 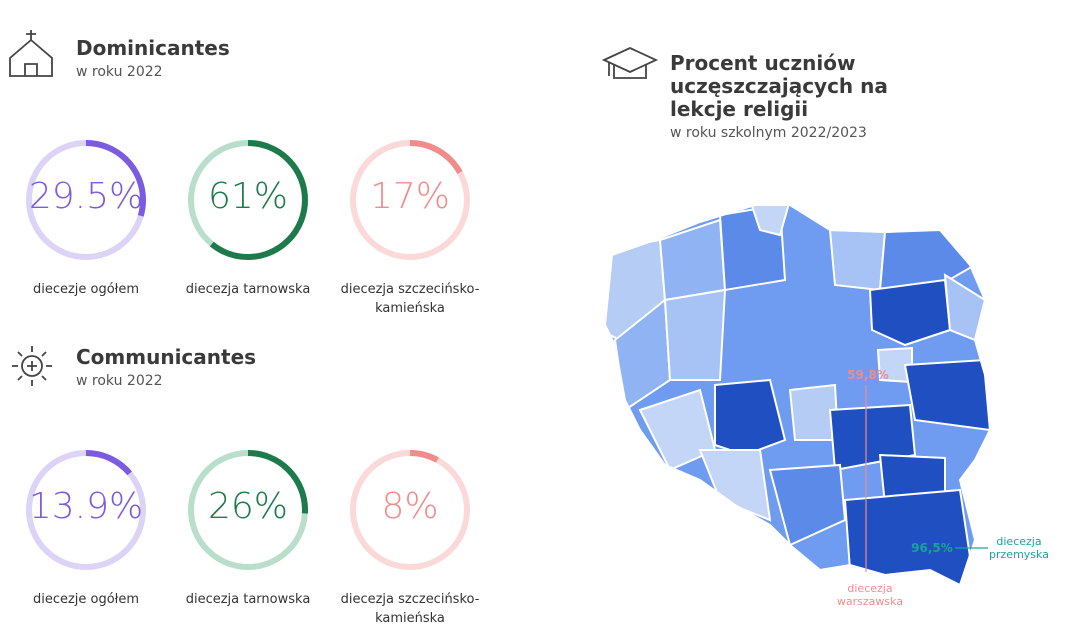 I want to click on annotation-value: 96,5%, so click(x=932, y=548).